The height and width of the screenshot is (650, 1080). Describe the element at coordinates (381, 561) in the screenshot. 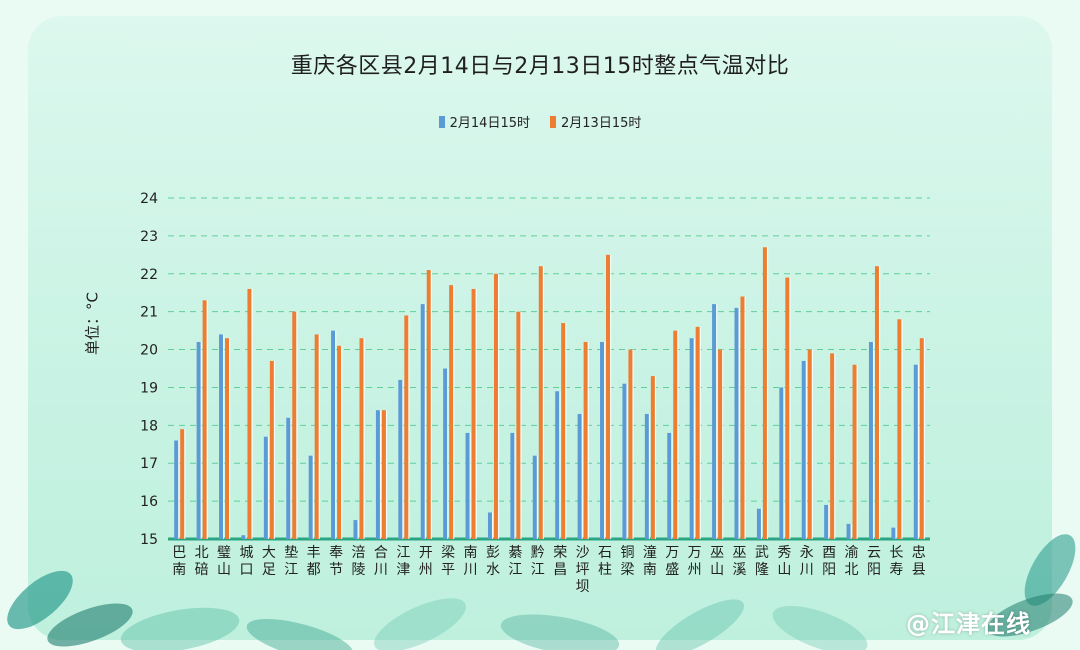

I see `x-tick-label: 合川` at that location.